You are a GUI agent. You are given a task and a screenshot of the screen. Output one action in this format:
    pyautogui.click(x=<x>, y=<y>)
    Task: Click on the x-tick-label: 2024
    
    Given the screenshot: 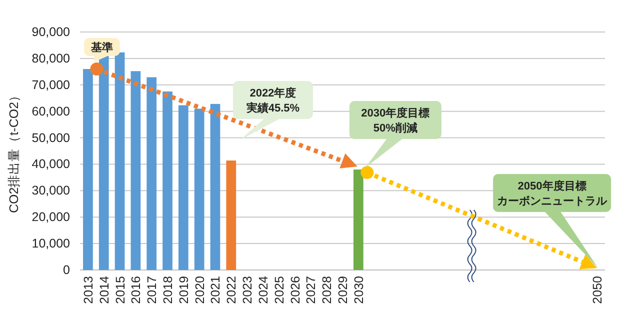 What is the action you would take?
    pyautogui.click(x=263, y=290)
    